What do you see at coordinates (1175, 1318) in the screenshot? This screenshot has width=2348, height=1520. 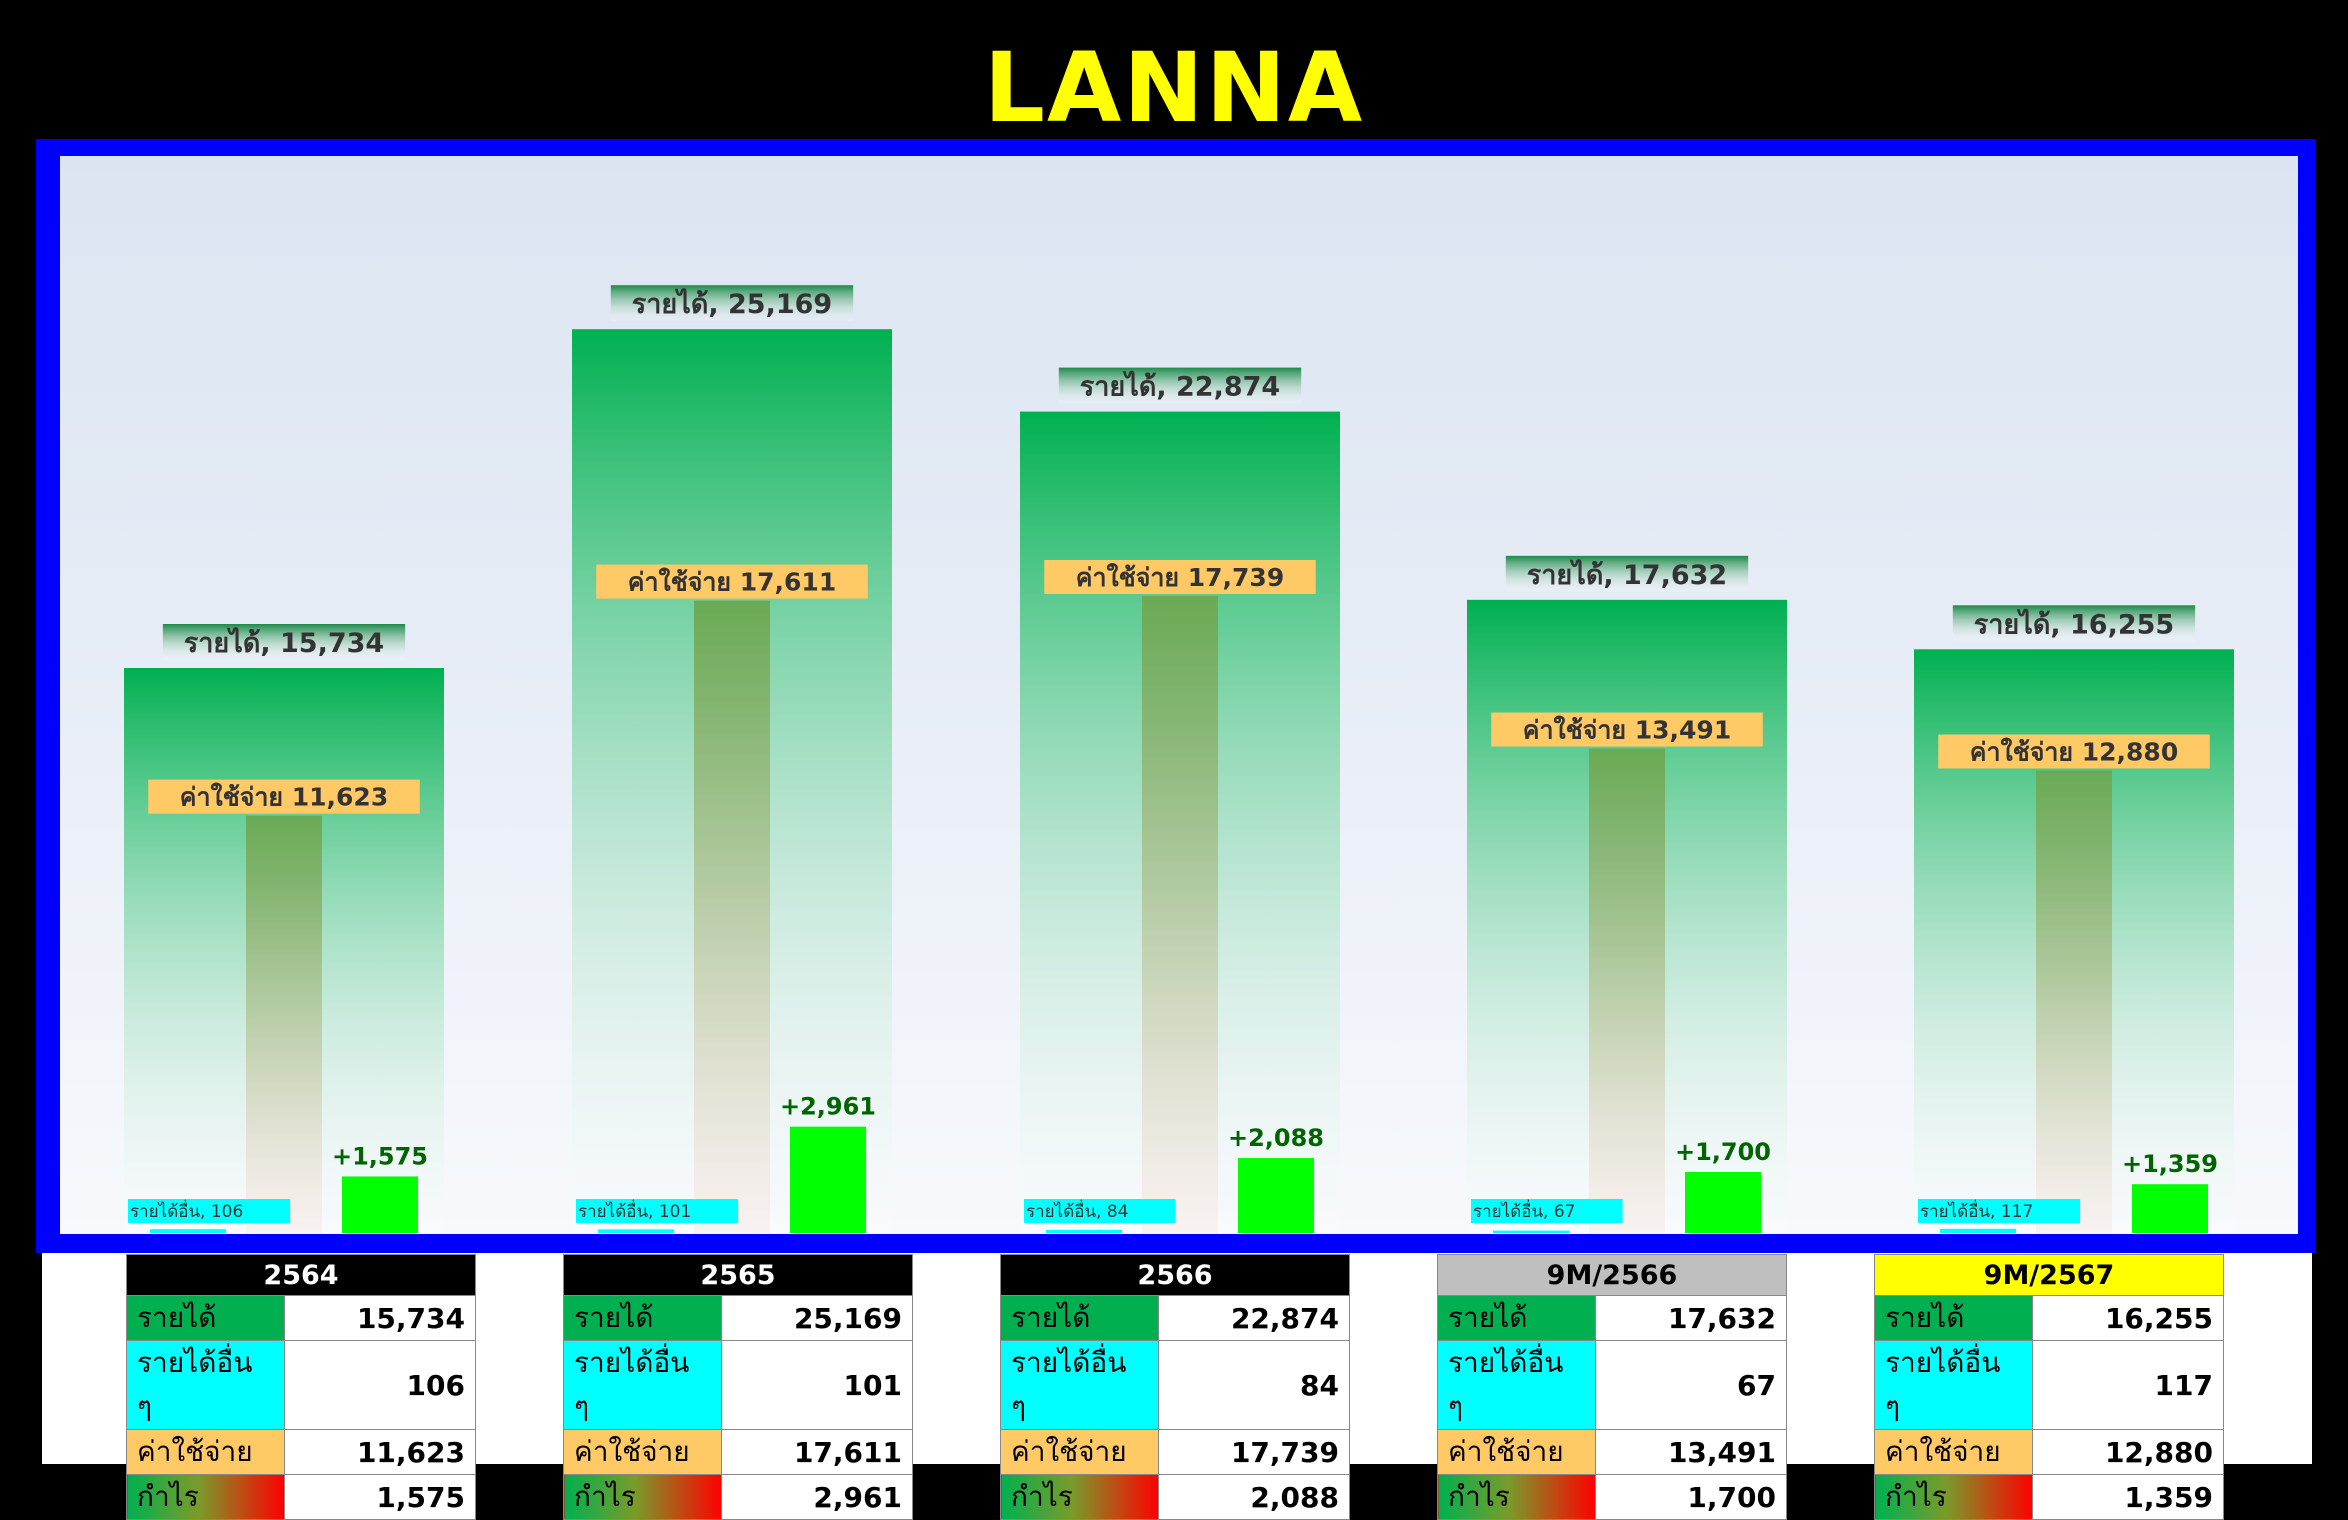 I see `table-row: รายได้ 22,874` at bounding box center [1175, 1318].